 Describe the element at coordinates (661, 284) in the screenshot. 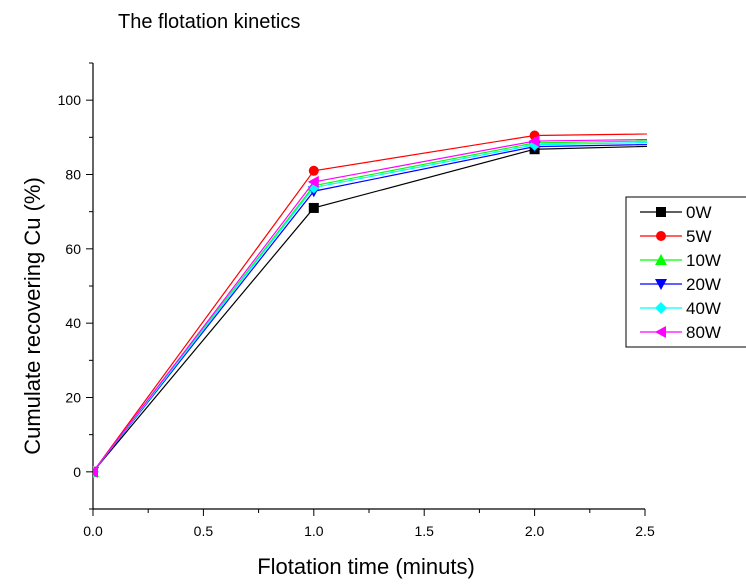

I see `legend-marker-20W` at that location.